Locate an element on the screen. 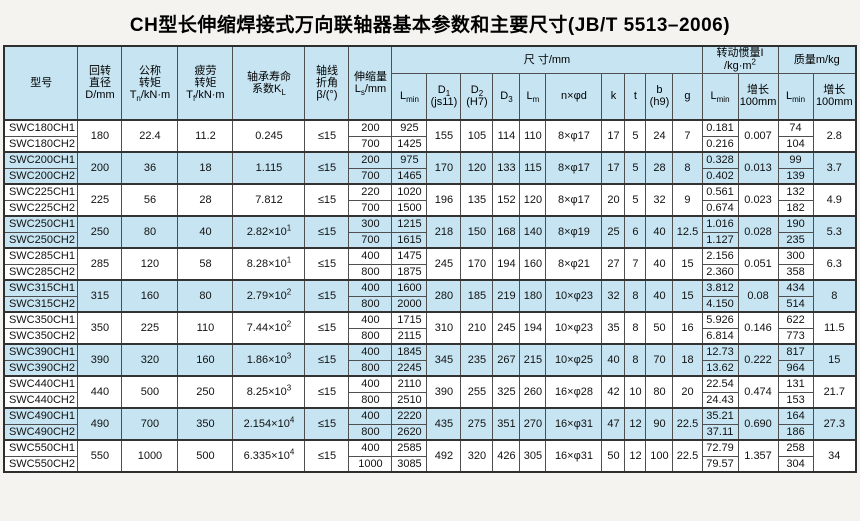 This screenshot has width=860, height=521. cell-nominal-torque: 225 is located at coordinates (150, 328).